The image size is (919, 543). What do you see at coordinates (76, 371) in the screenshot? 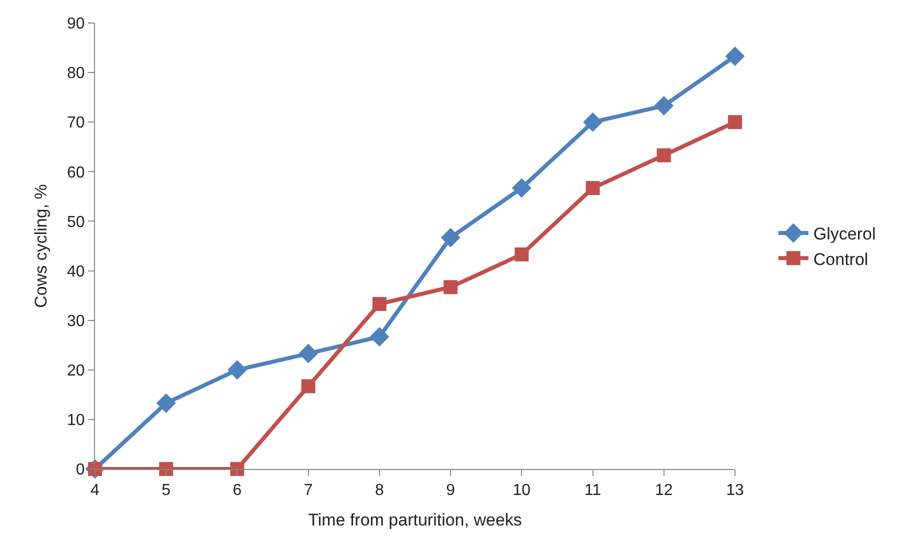
I see `y-tick-label: 20` at bounding box center [76, 371].